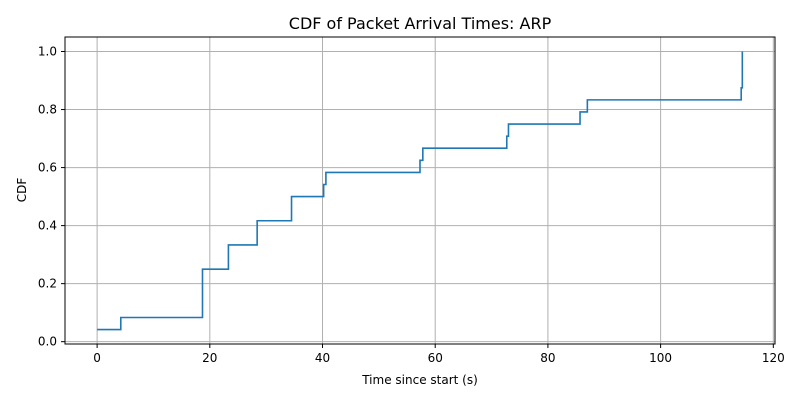  Describe the element at coordinates (47, 342) in the screenshot. I see `y-tick-label: 0.0` at that location.